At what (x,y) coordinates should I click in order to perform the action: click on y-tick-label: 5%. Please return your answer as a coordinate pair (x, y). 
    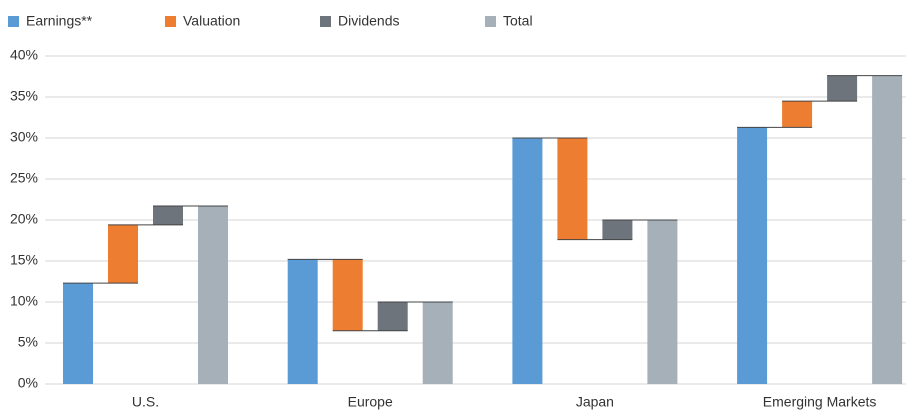
    Looking at the image, I should click on (28, 342).